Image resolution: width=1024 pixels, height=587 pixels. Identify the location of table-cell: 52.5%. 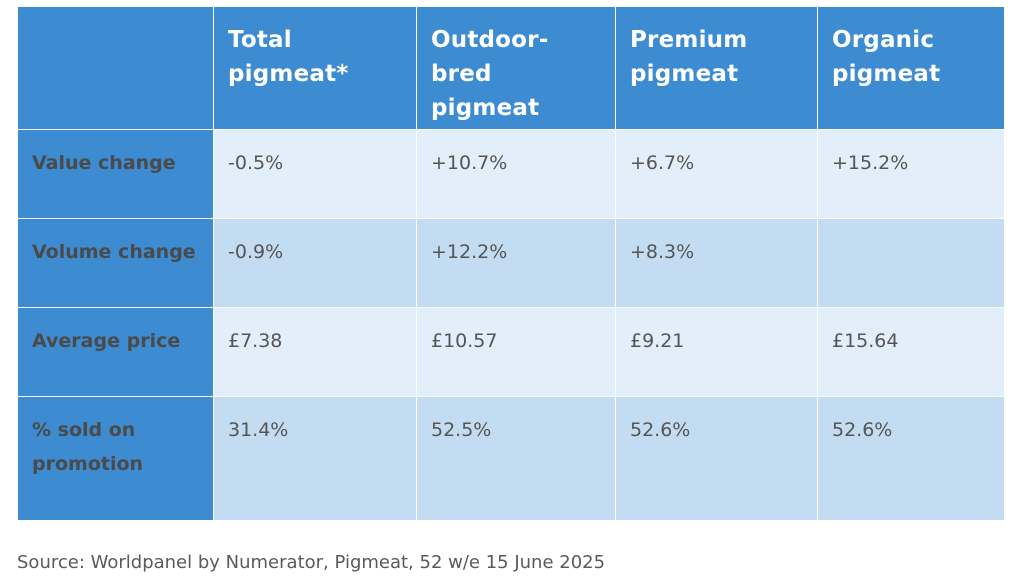
(516, 458).